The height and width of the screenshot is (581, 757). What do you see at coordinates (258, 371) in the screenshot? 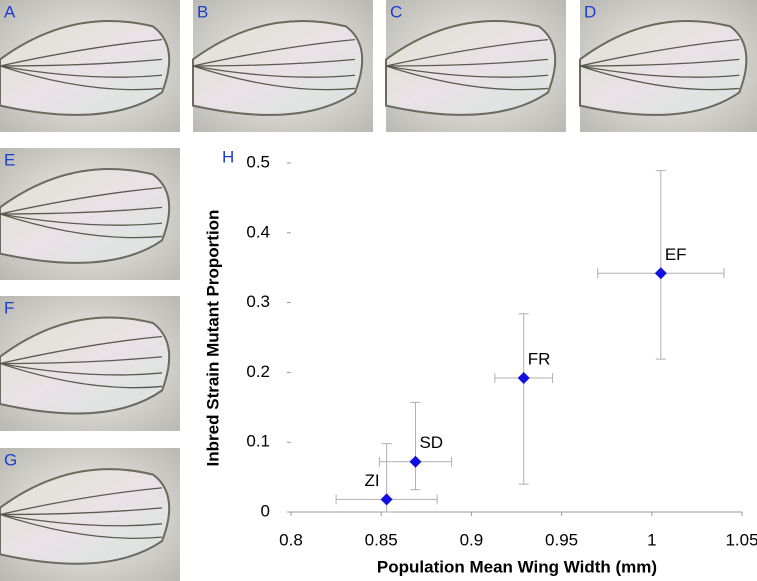
I see `y-tick-label: 0.2` at bounding box center [258, 371].